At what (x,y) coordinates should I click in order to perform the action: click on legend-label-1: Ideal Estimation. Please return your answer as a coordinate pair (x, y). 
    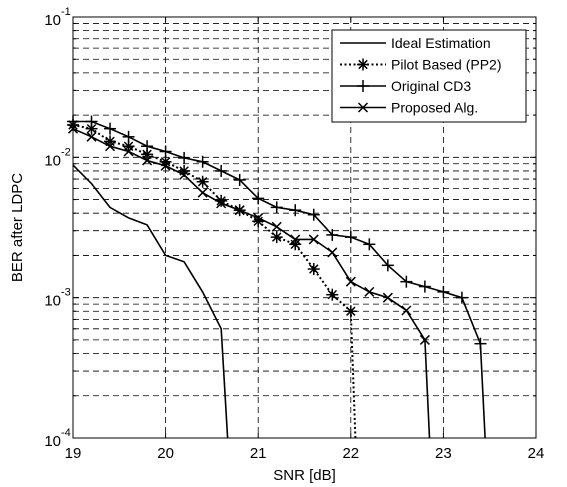
    Looking at the image, I should click on (441, 43).